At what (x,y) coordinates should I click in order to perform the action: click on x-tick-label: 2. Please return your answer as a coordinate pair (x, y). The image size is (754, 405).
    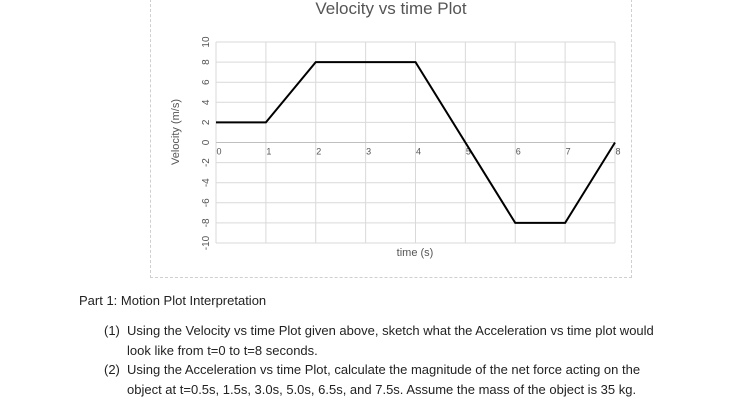
    Looking at the image, I should click on (318, 152).